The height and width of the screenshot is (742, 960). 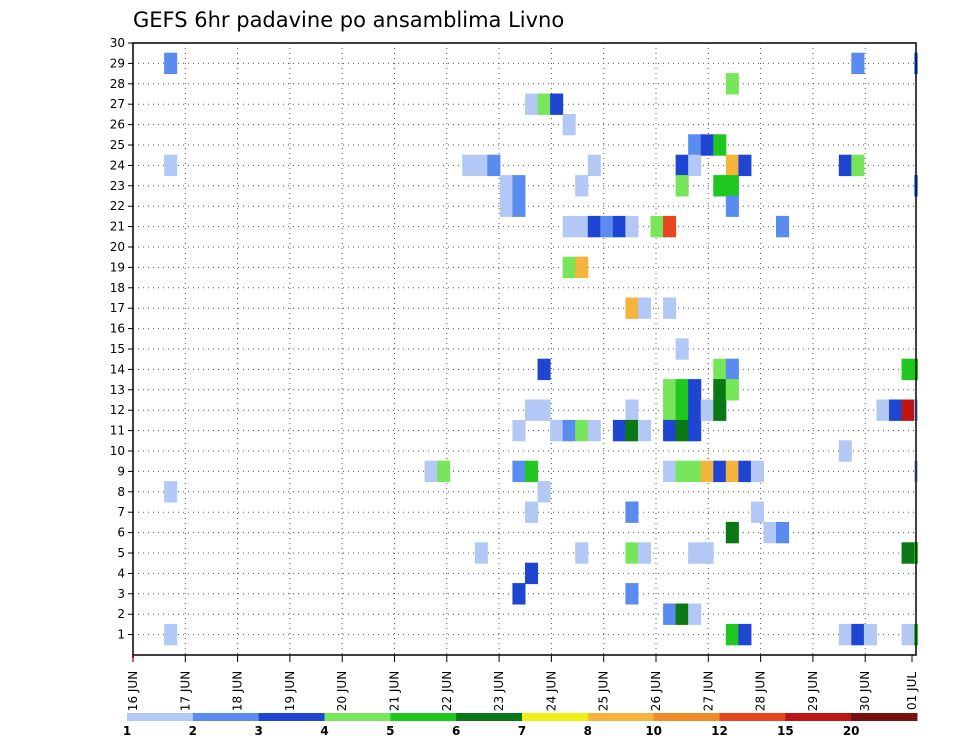 What do you see at coordinates (290, 691) in the screenshot?
I see `x-tick-label: 19 JUN` at bounding box center [290, 691].